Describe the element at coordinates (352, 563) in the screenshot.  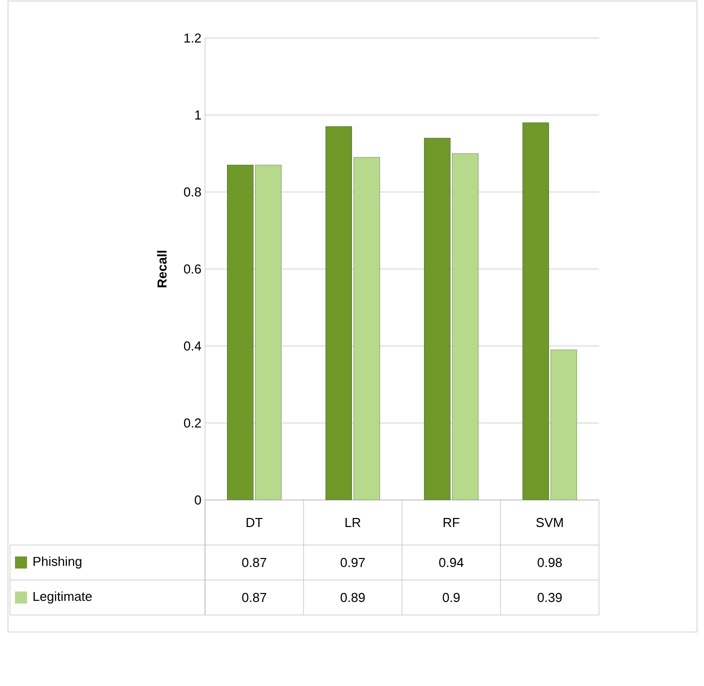
I see `data-label: 0.97` at that location.